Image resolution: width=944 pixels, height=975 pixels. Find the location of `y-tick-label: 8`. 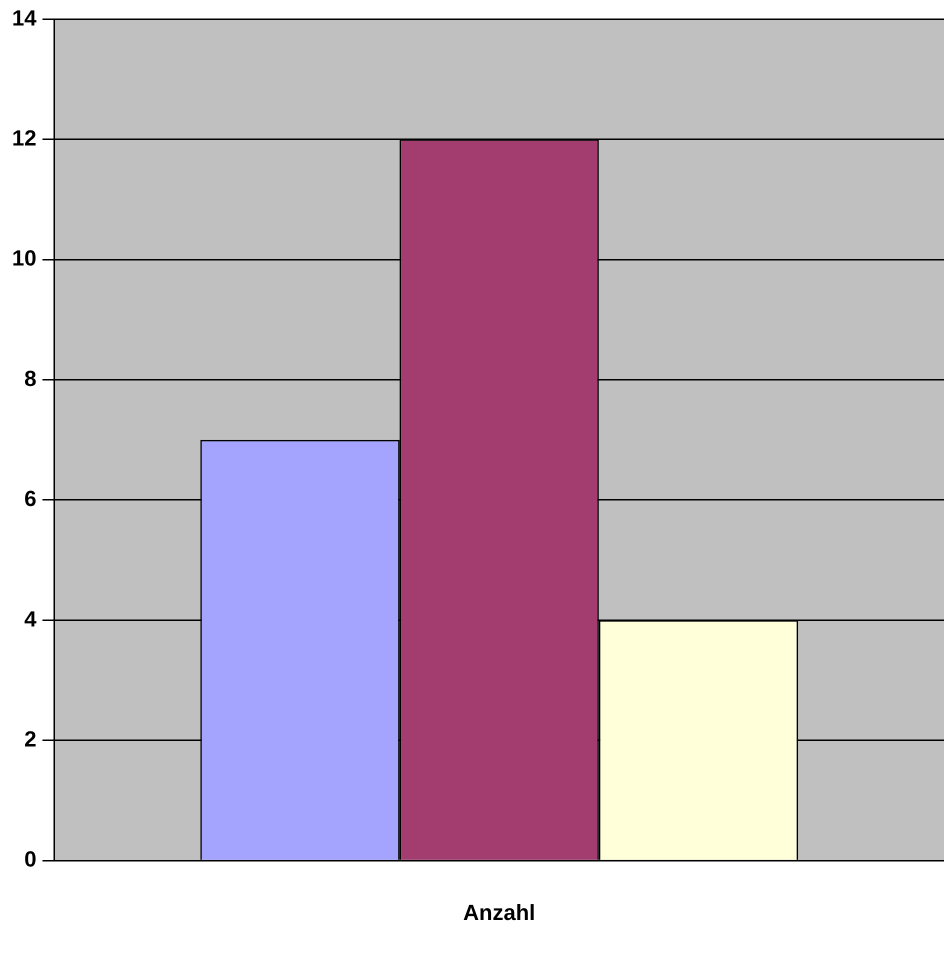

y-tick-label: 8 is located at coordinates (30, 378).